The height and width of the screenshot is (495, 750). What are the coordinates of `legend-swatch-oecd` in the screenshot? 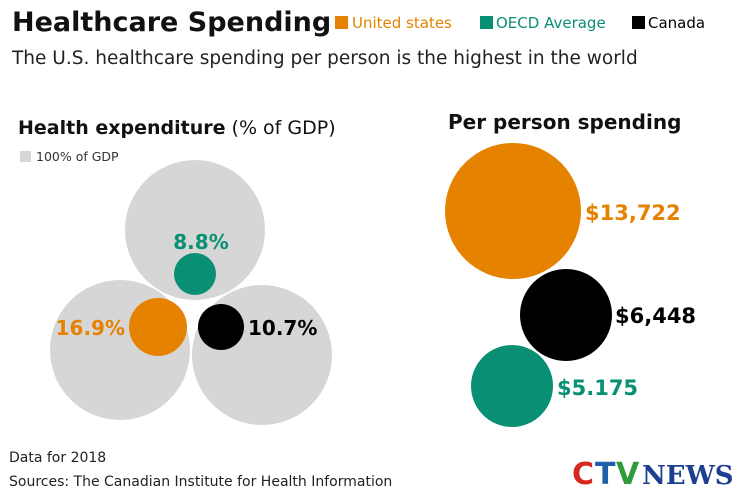 It's located at (486, 22).